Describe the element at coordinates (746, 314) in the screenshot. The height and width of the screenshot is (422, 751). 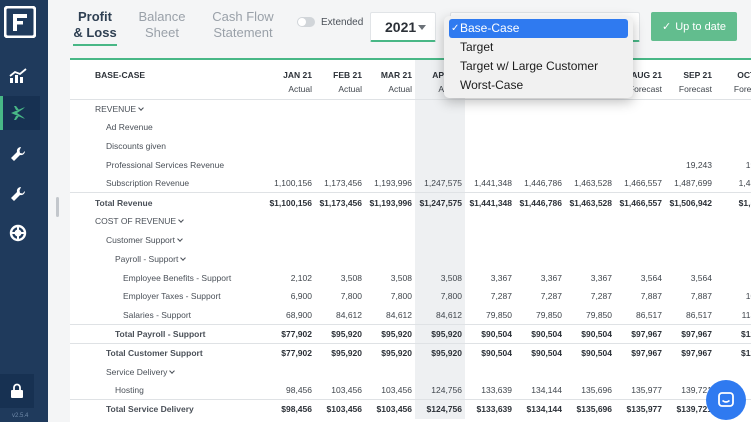
I see `cell-value: 113,18` at that location.